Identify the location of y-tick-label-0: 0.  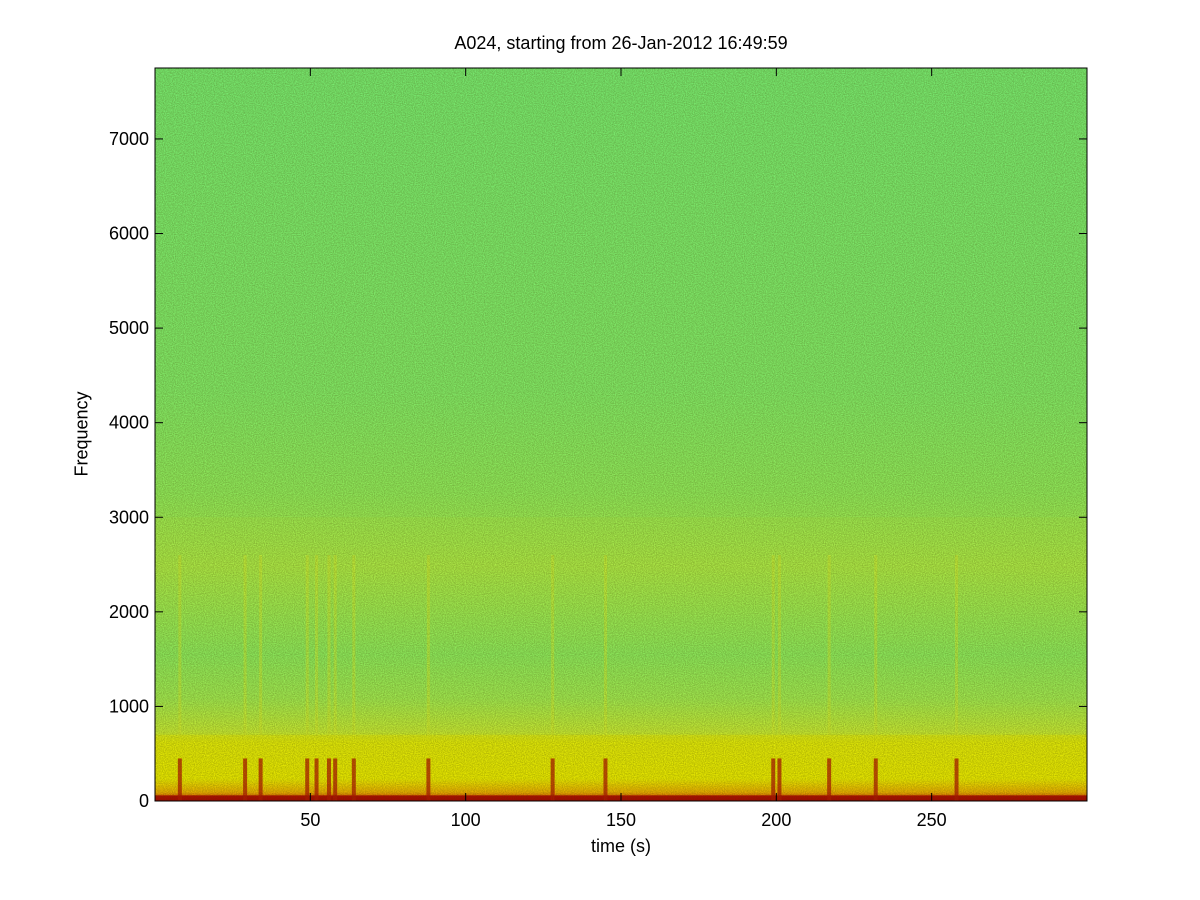
(144, 801).